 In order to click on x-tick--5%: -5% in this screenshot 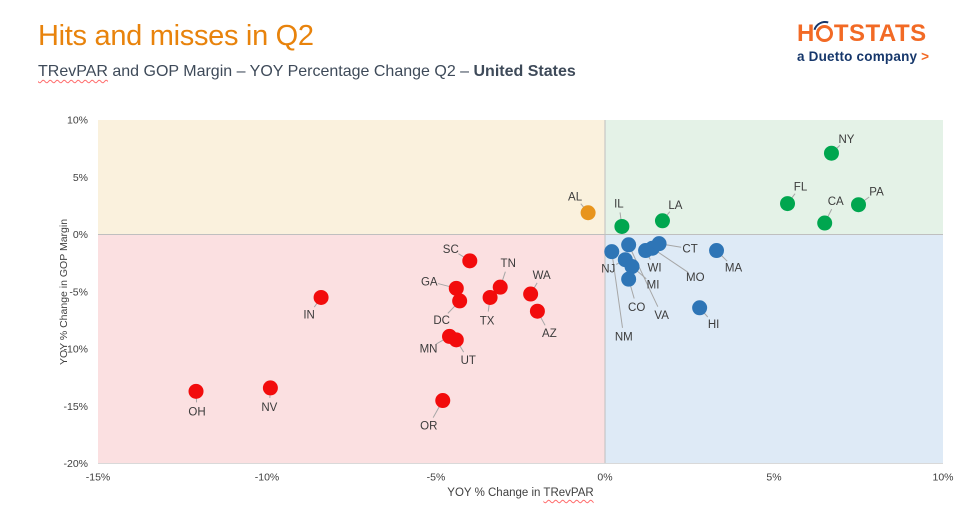, I will do `click(436, 478)`.